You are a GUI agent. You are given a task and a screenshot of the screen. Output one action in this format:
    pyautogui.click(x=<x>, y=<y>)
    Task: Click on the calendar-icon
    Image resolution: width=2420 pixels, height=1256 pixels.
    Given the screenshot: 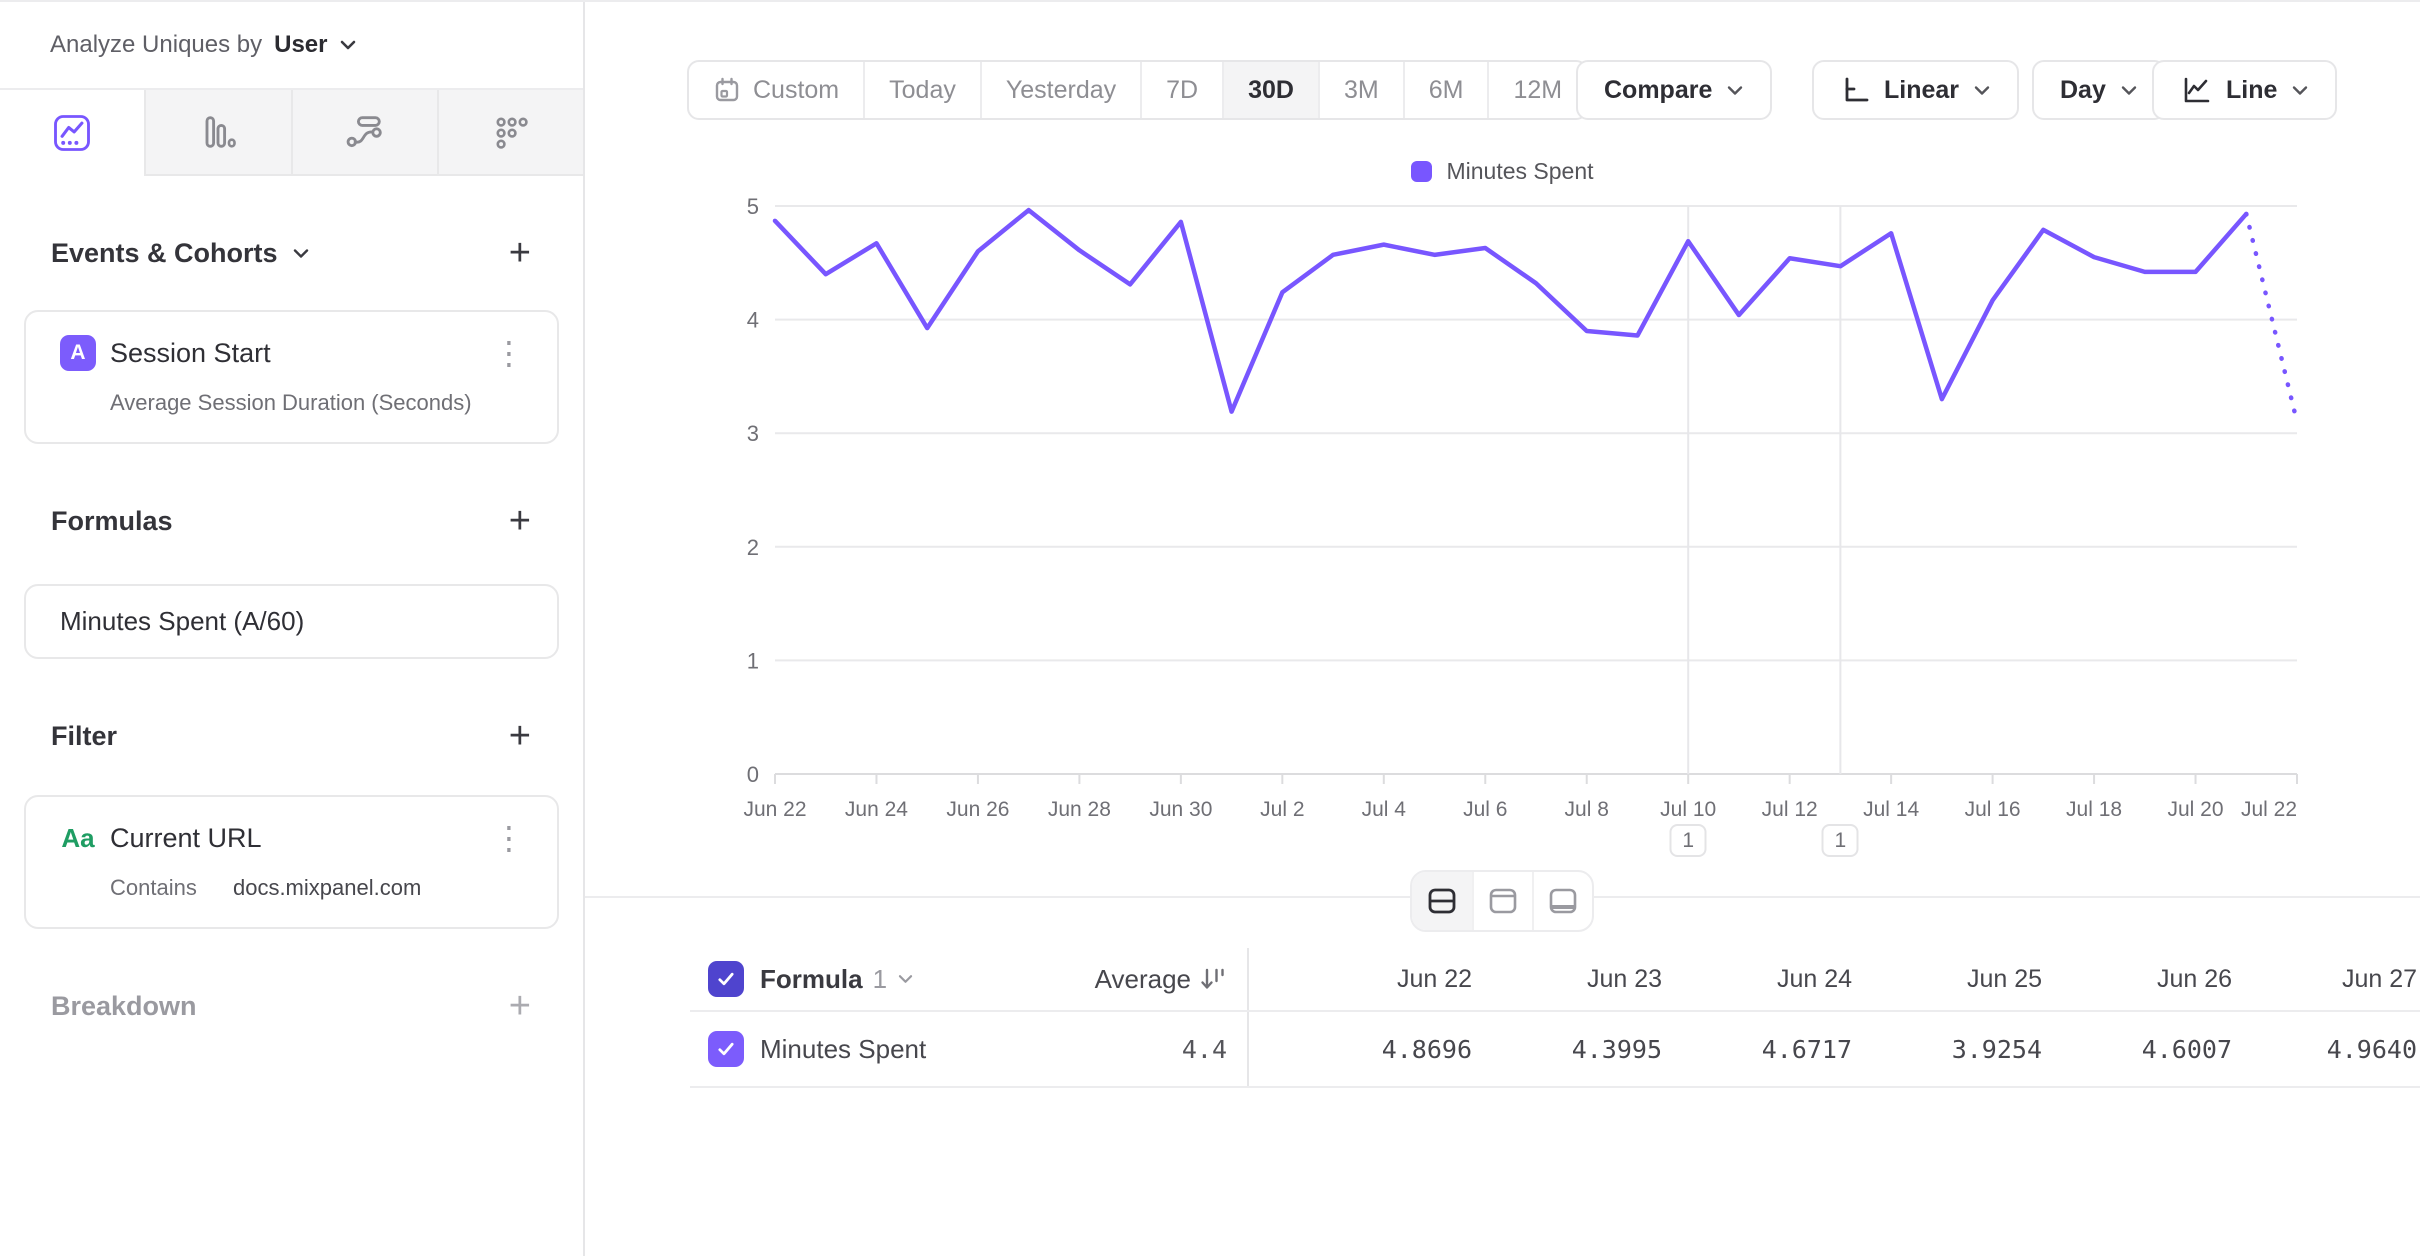 What is the action you would take?
    pyautogui.click(x=727, y=89)
    